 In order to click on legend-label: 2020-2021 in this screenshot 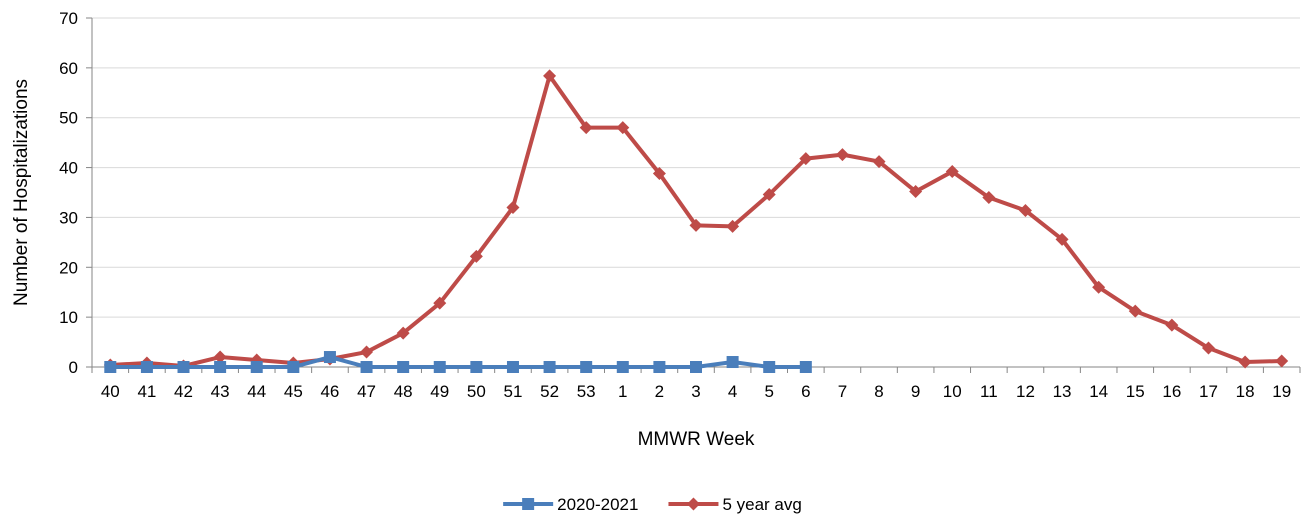, I will do `click(597, 504)`.